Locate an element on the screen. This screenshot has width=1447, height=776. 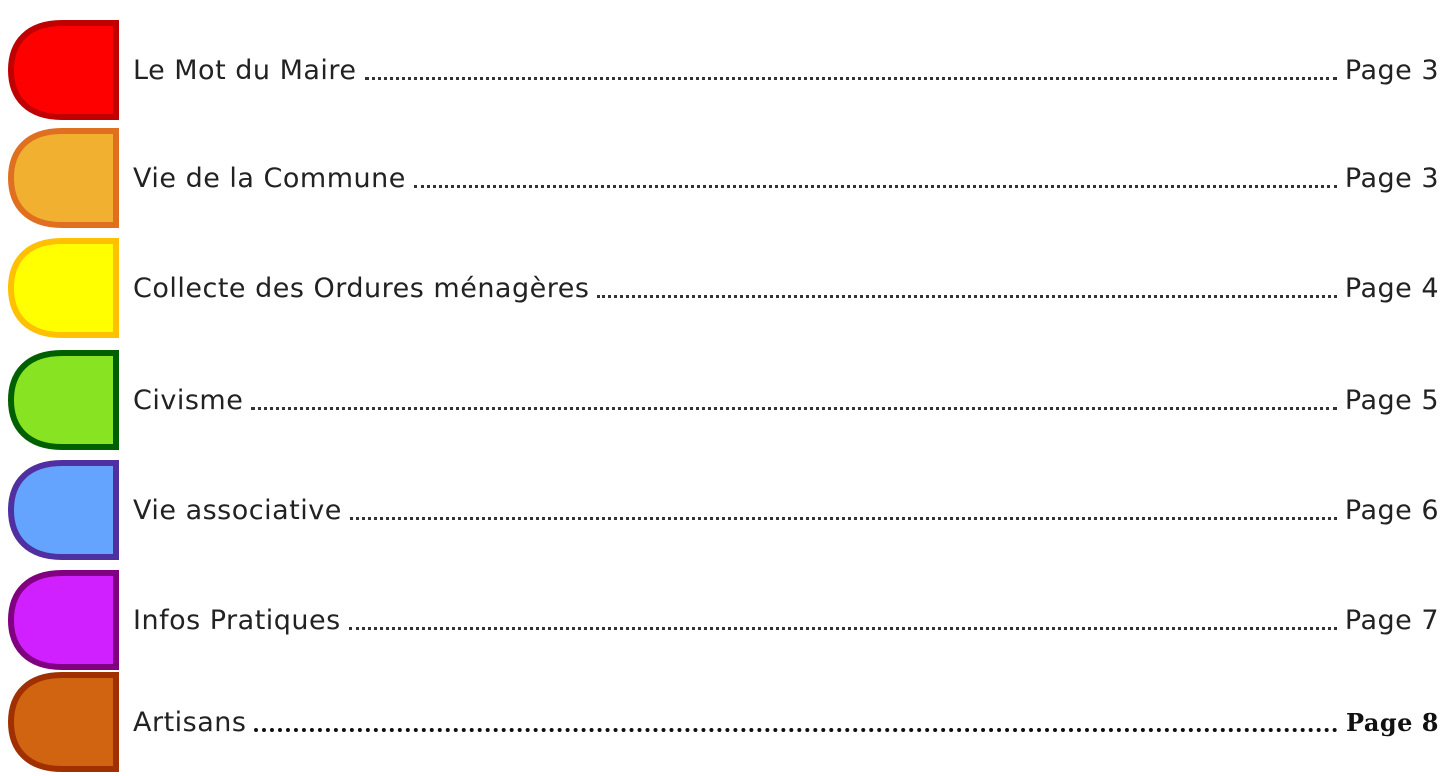
entry-line: Collecte des Ordures ménagères Page 4 is located at coordinates (786, 288).